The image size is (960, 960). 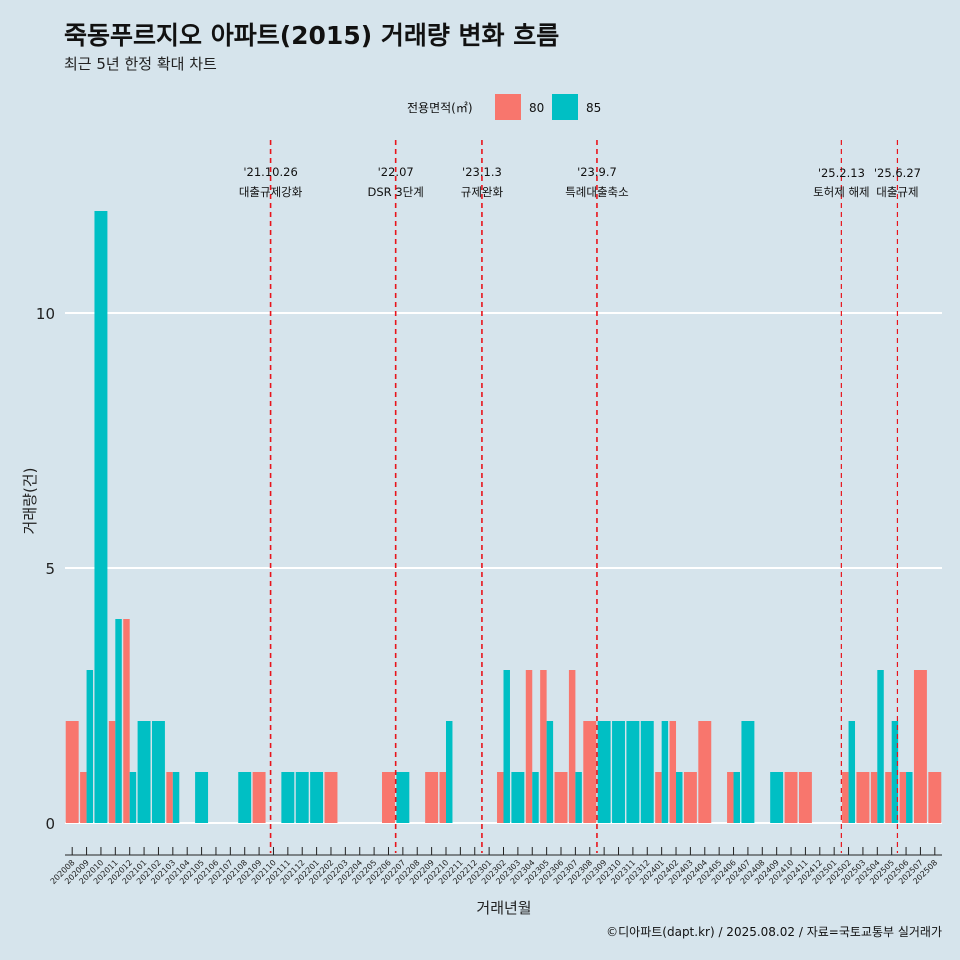 What do you see at coordinates (140, 64) in the screenshot?
I see `chart-subtitle: 최근 5년 한정 확대 차트` at bounding box center [140, 64].